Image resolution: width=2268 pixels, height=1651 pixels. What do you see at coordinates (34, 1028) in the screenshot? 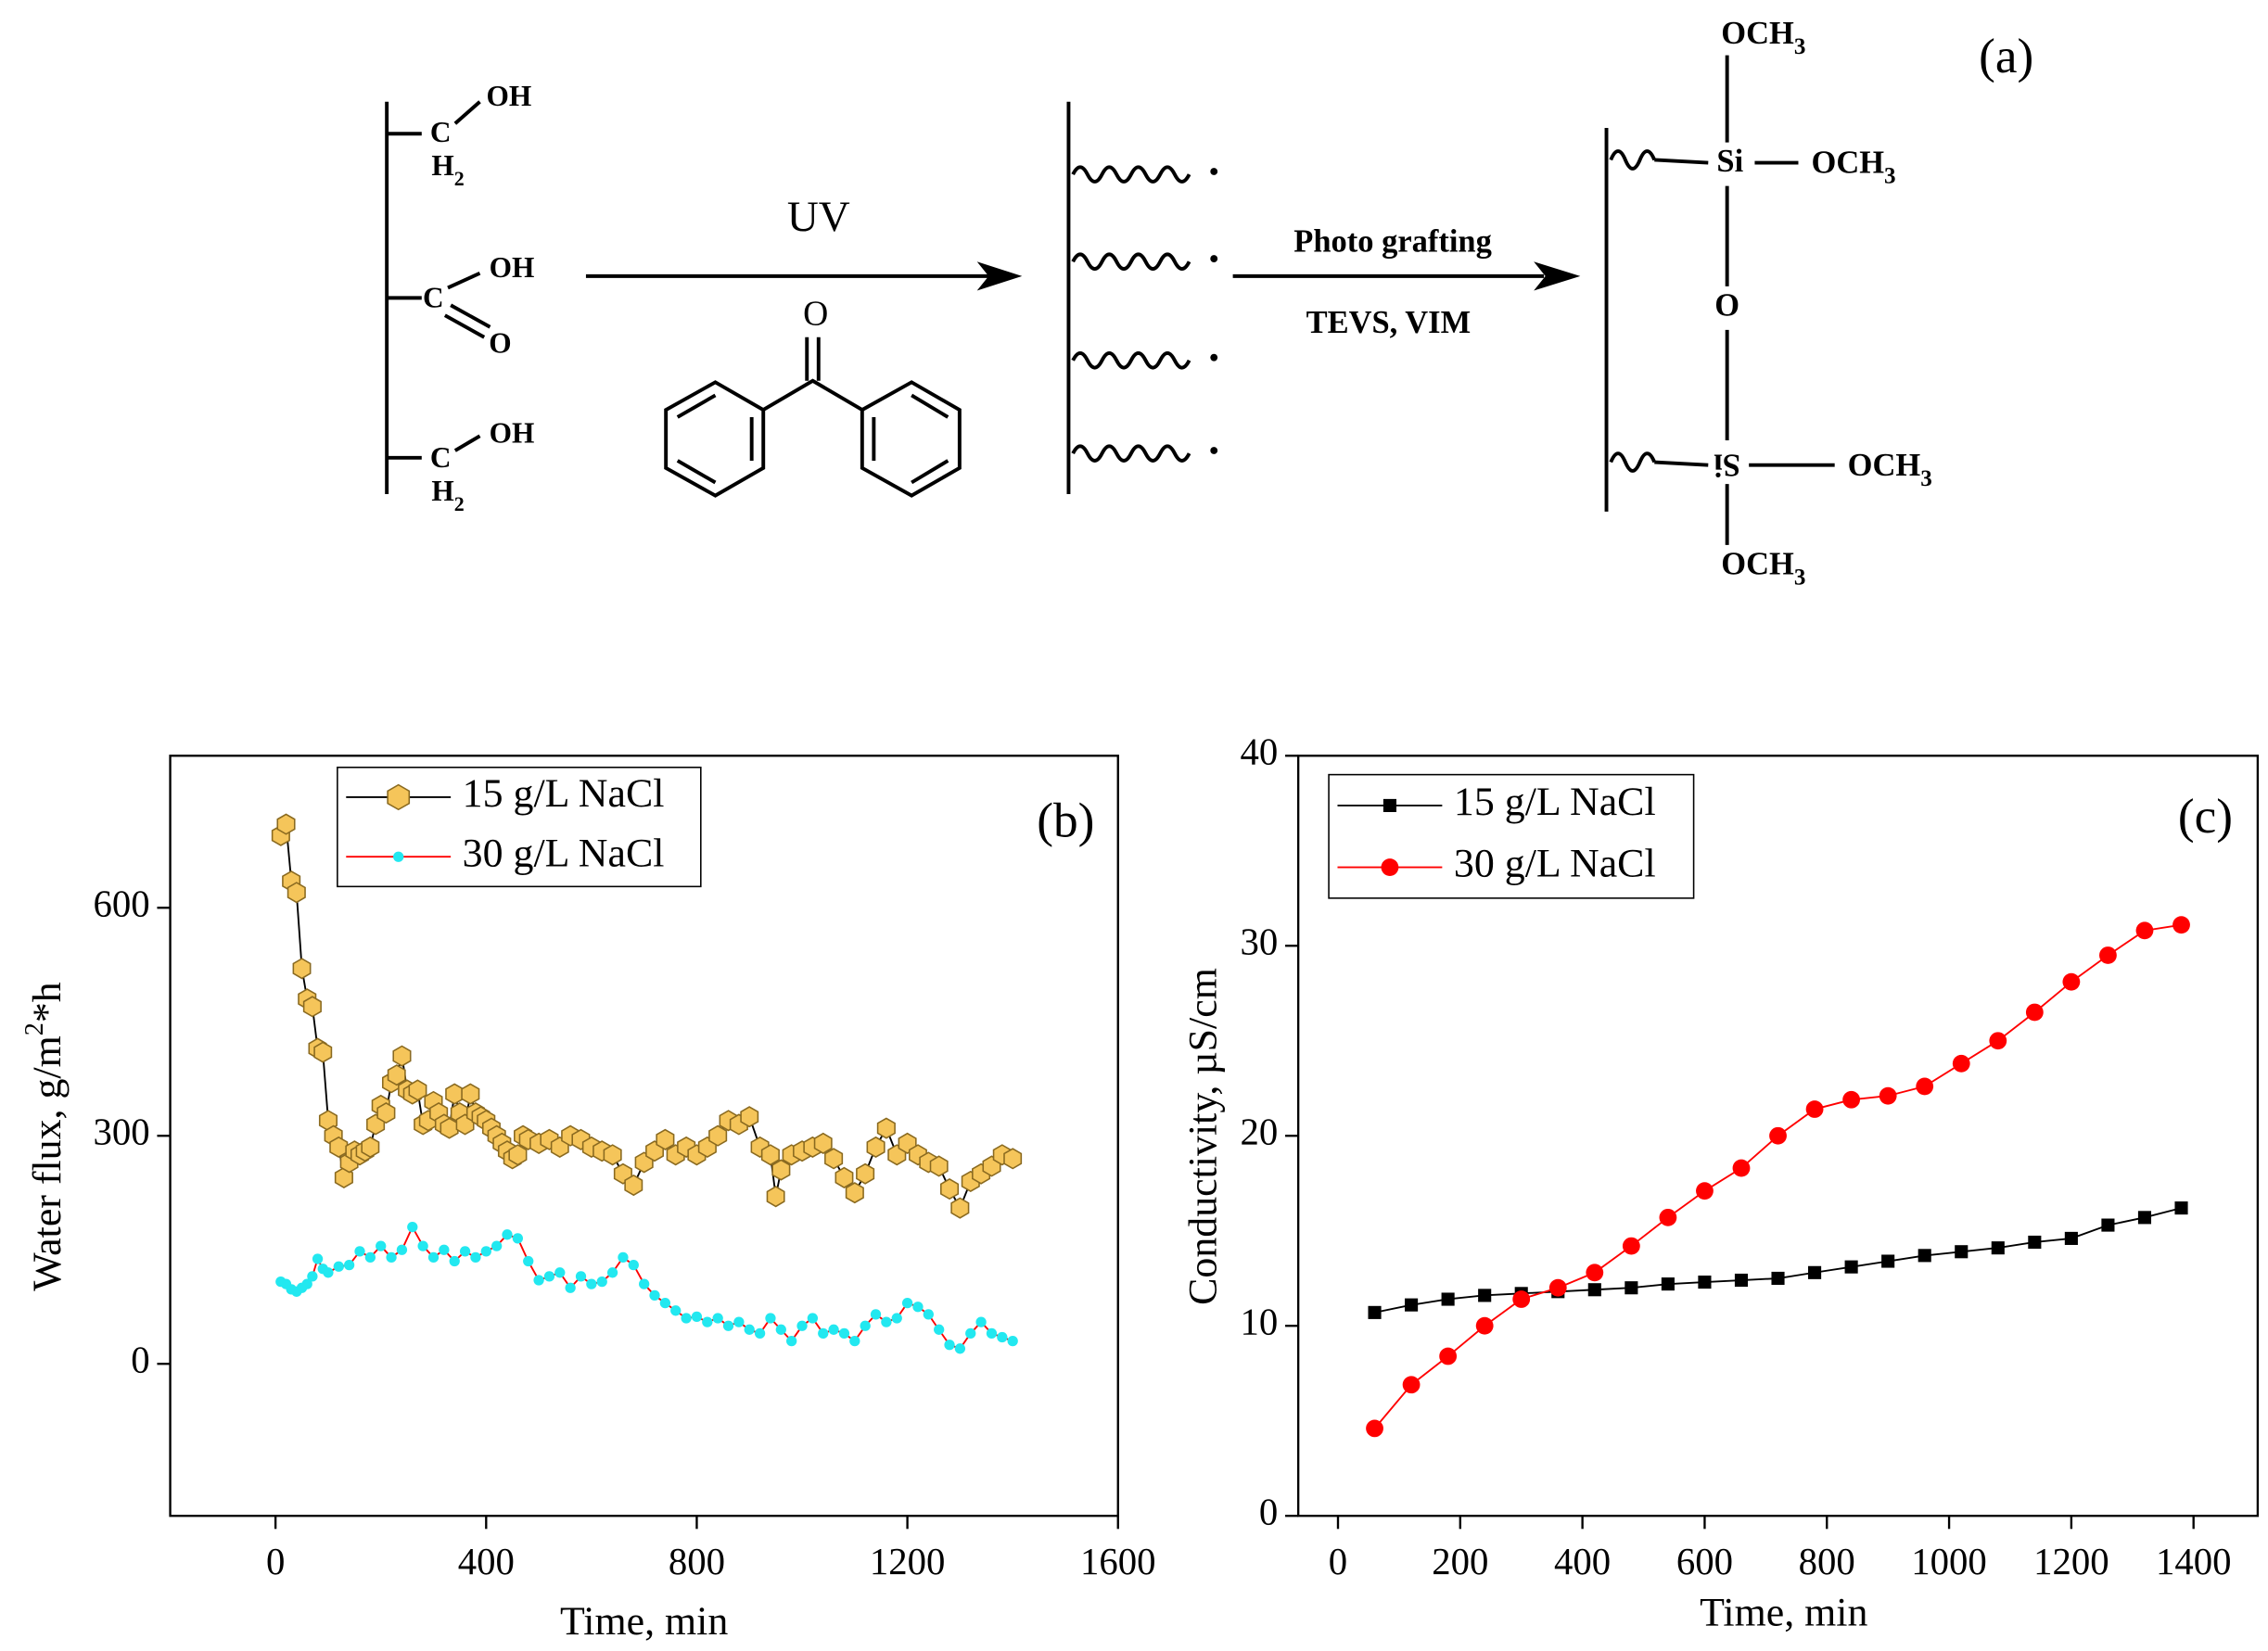
I see `y-axis-label-part: 2` at bounding box center [34, 1028].